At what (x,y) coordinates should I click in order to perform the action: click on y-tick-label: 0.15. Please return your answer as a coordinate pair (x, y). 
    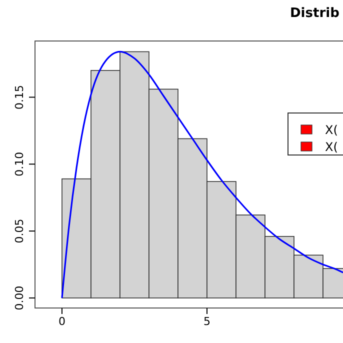
    Looking at the image, I should click on (19, 97).